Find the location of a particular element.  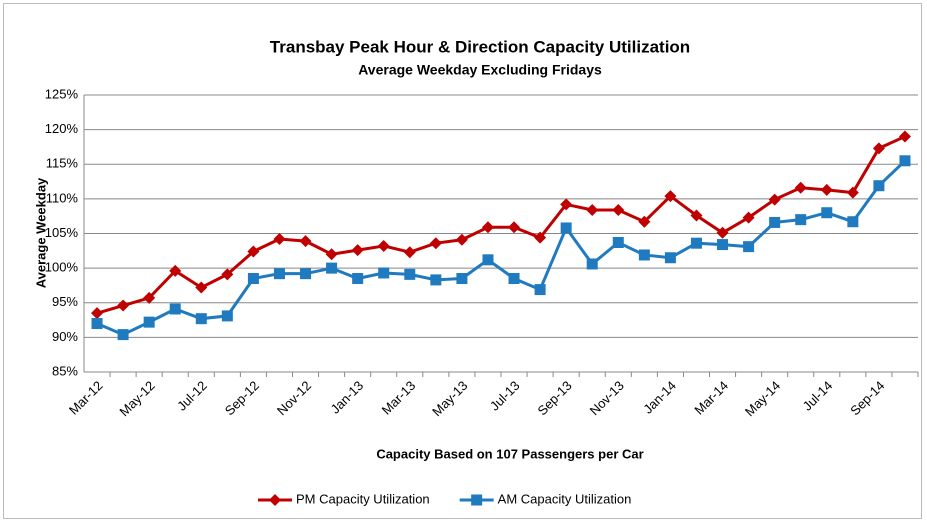

y-tick-label: 115% is located at coordinates (62, 163).